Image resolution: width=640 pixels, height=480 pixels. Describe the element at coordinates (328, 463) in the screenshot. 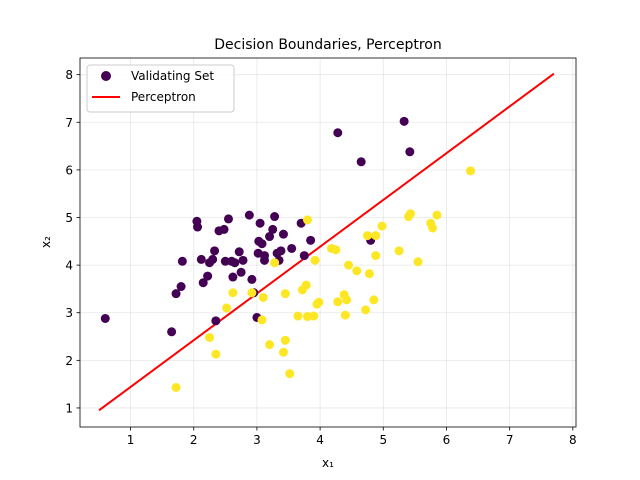

I see `x-axis-label: x₁` at that location.